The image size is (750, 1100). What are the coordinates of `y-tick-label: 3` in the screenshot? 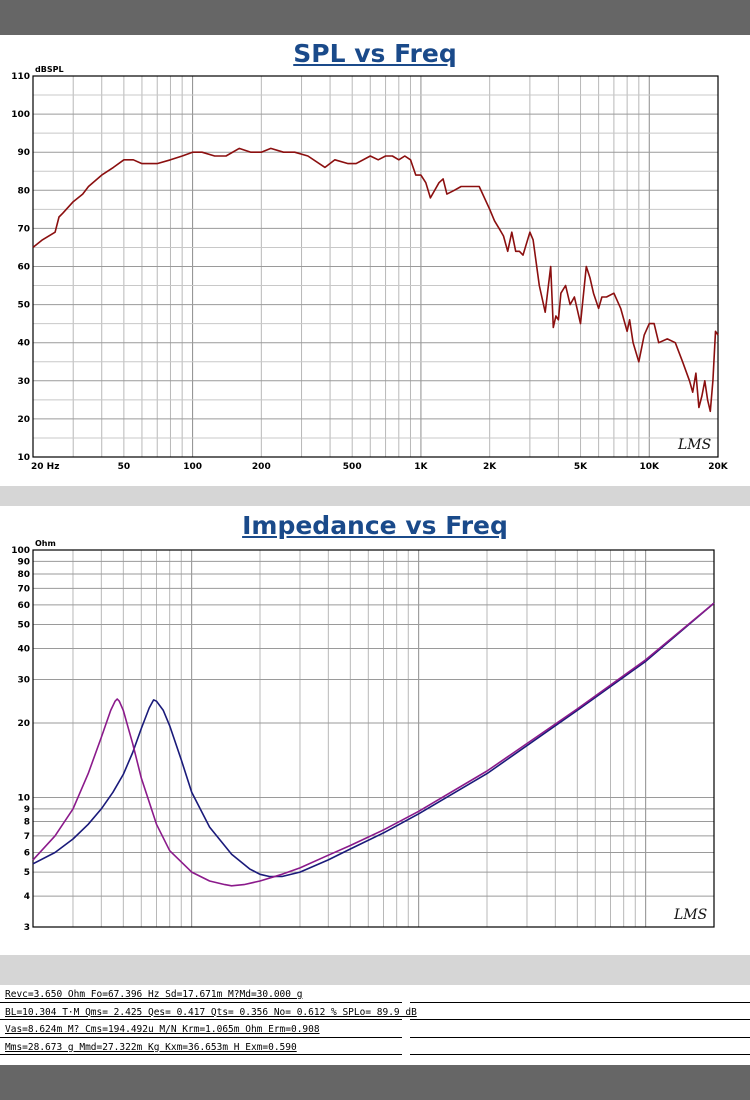 It's located at (27, 926).